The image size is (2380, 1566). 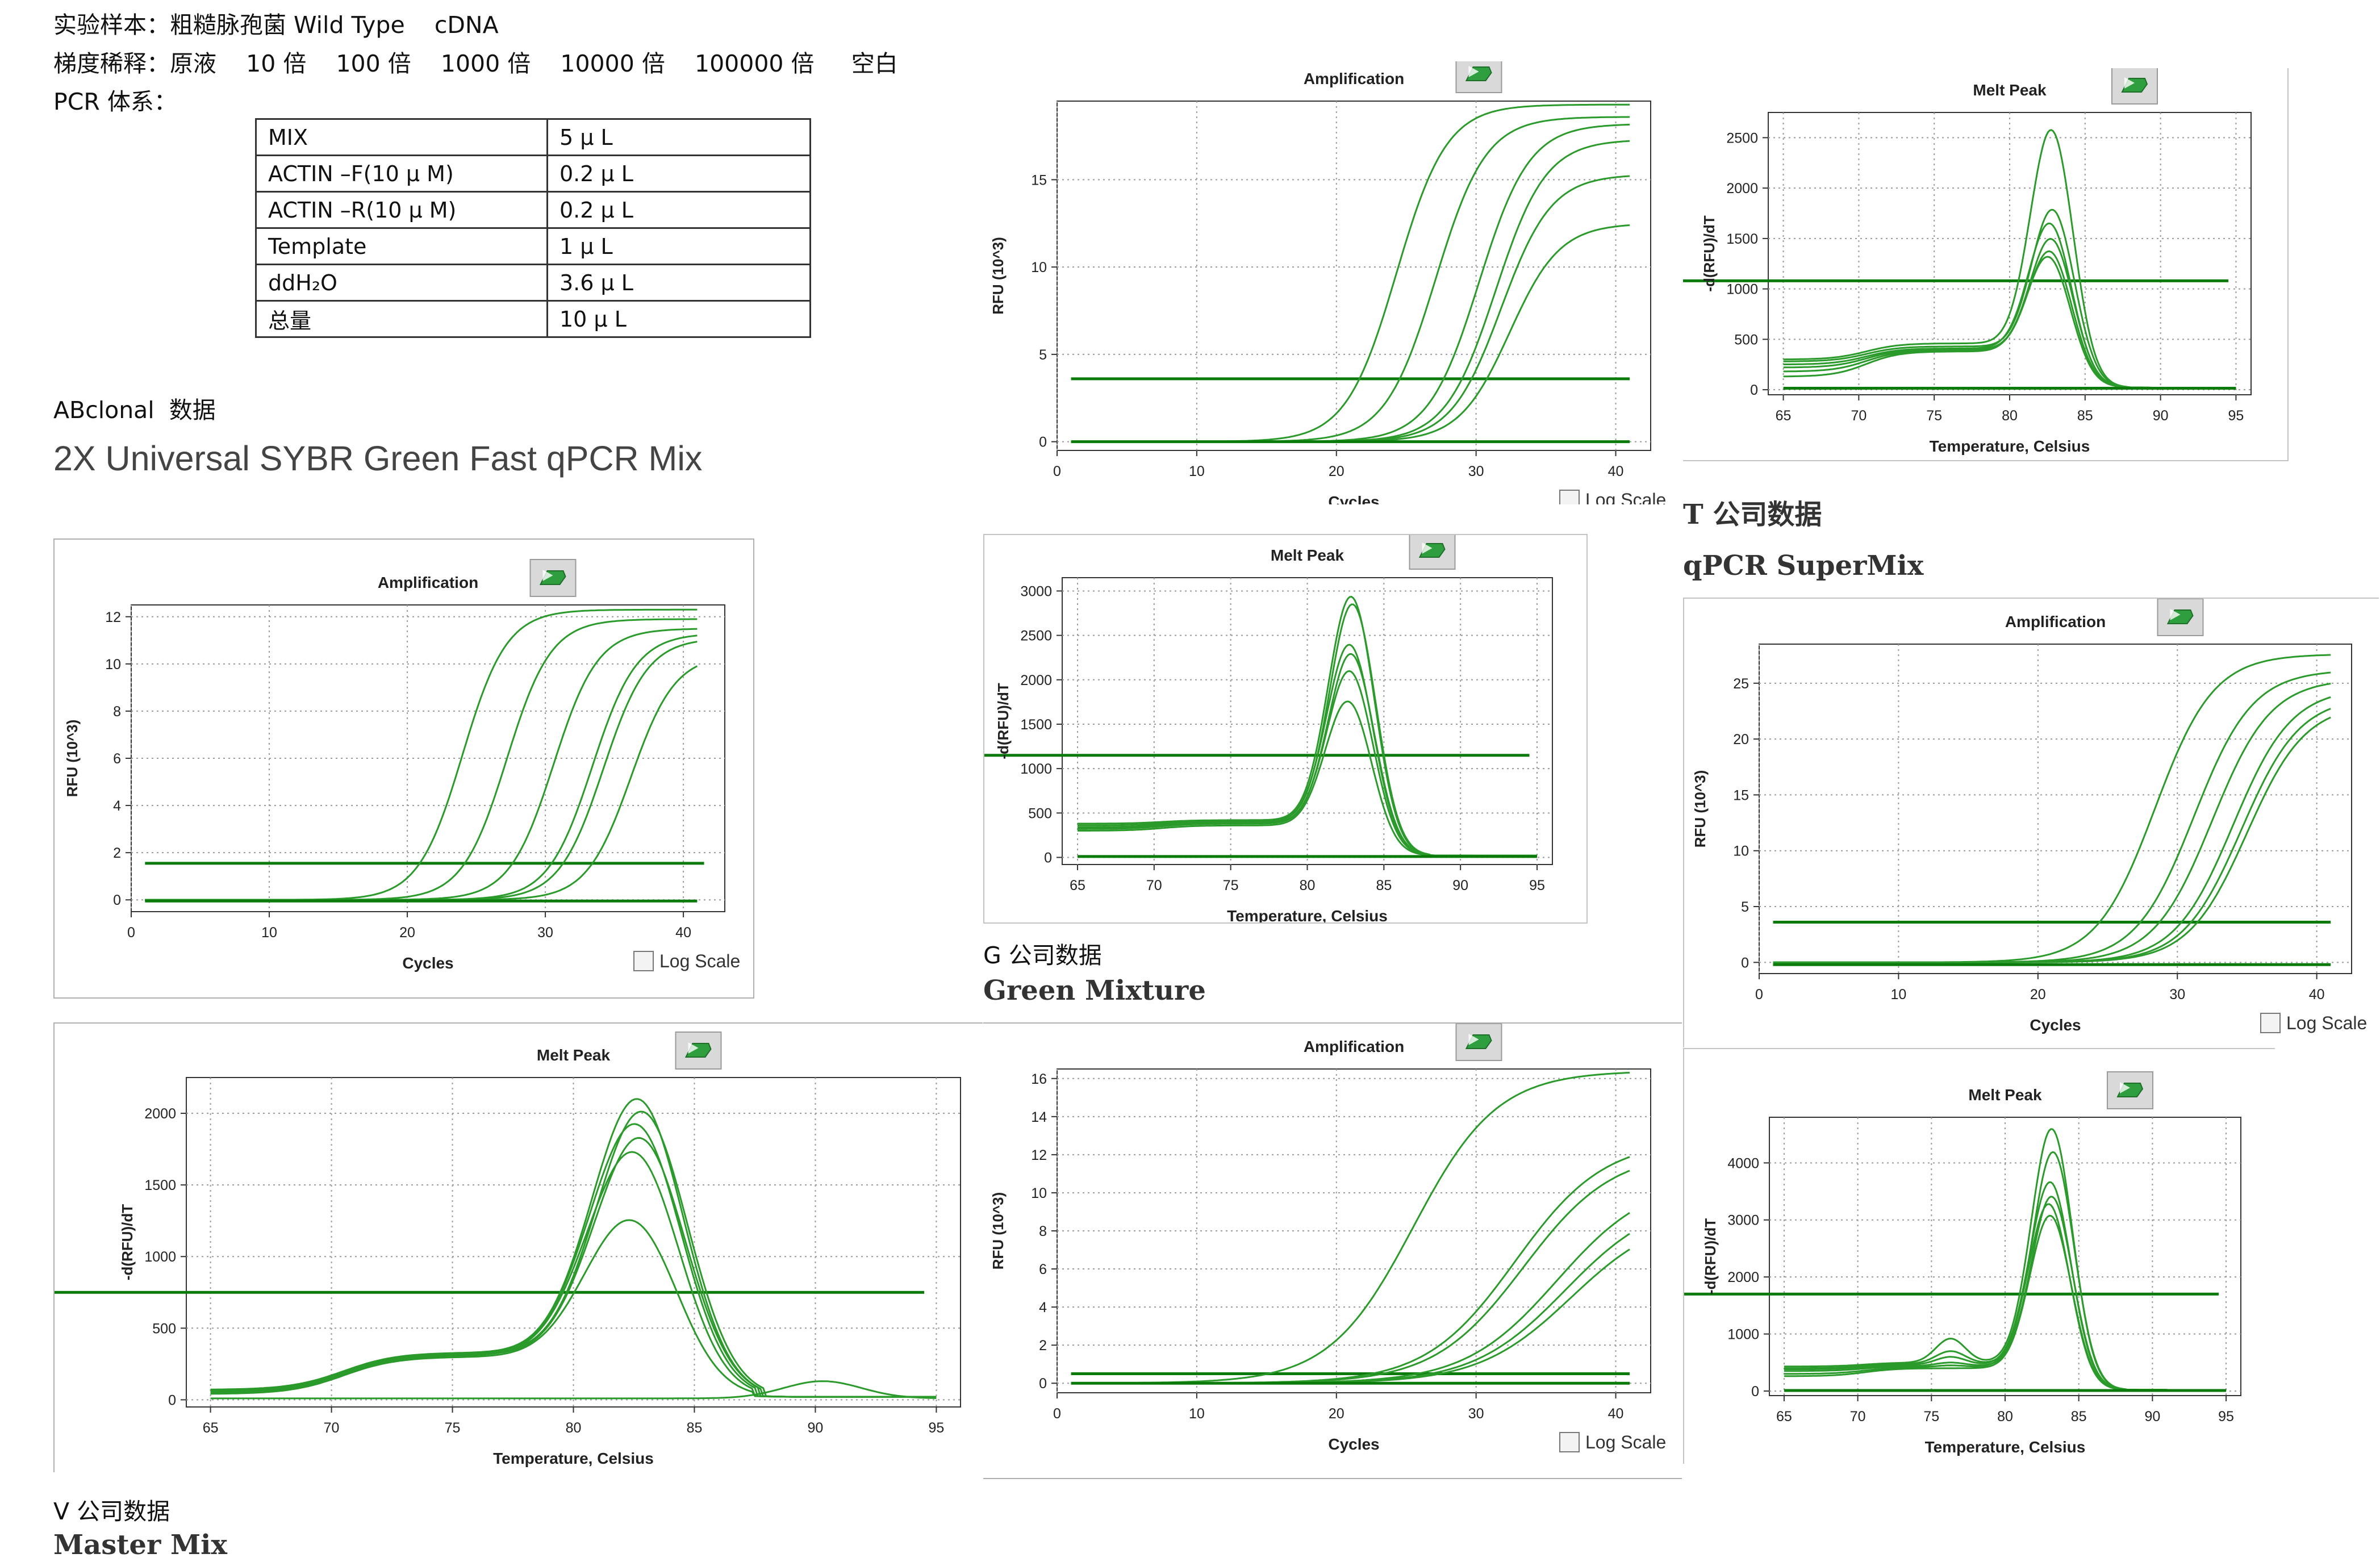 I want to click on x-tick-label: 70, so click(x=1858, y=1417).